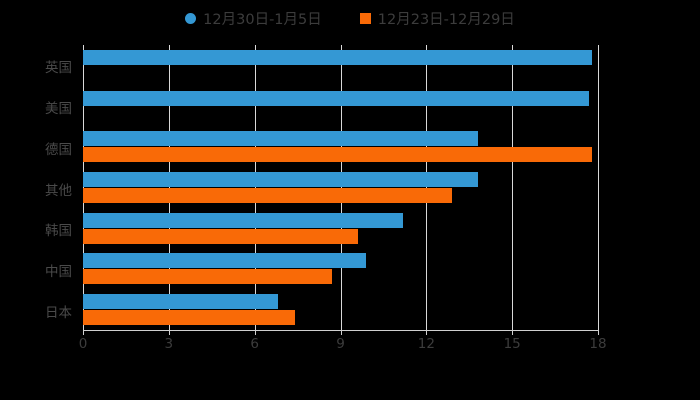 The width and height of the screenshot is (700, 400). Describe the element at coordinates (426, 344) in the screenshot. I see `x-axis-tick-label: 12` at that location.